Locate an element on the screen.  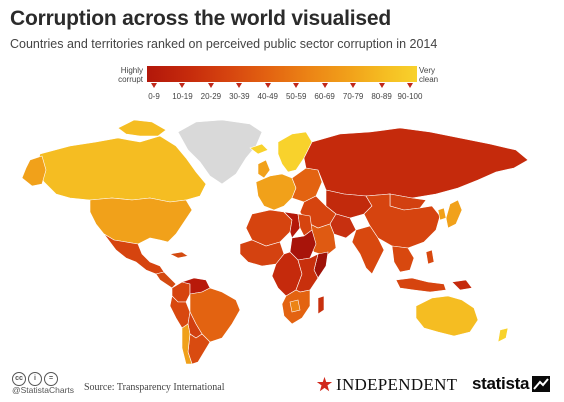
region-japan is located at coordinates (454, 214).